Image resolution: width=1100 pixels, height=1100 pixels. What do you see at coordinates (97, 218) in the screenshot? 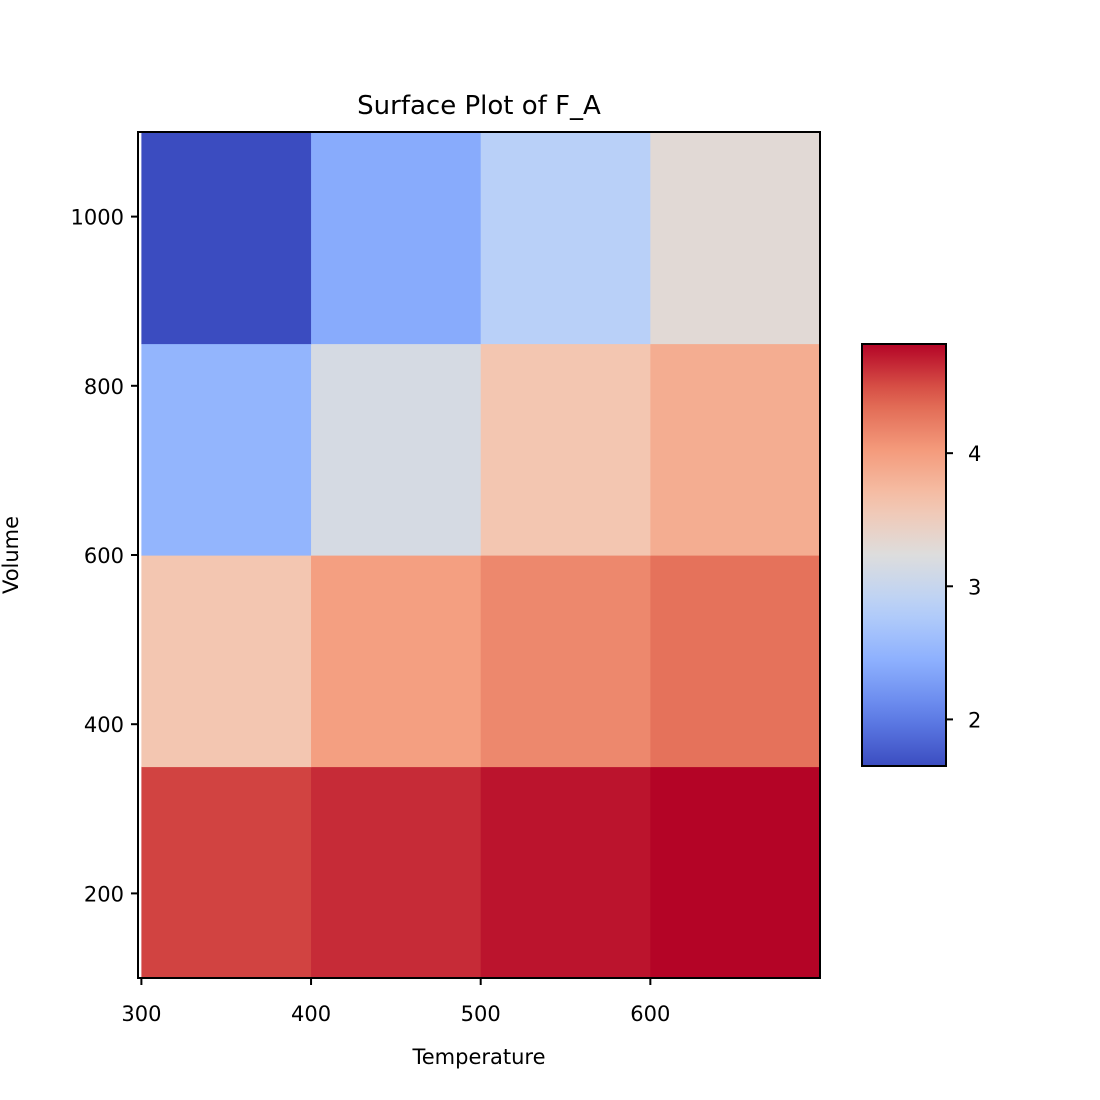
I see `y-tick-label: 1000` at bounding box center [97, 218].